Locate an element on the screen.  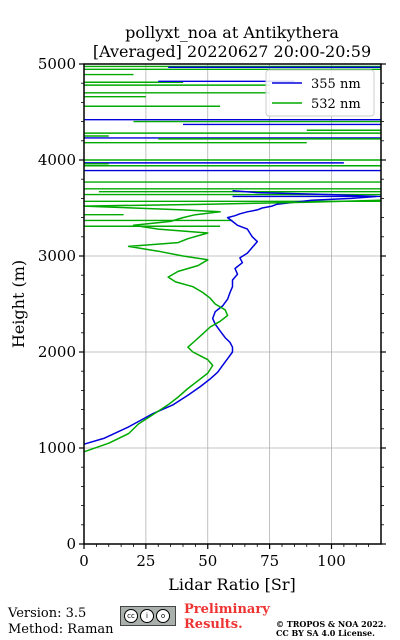
legend-label-532: 532 nm is located at coordinates (336, 104).